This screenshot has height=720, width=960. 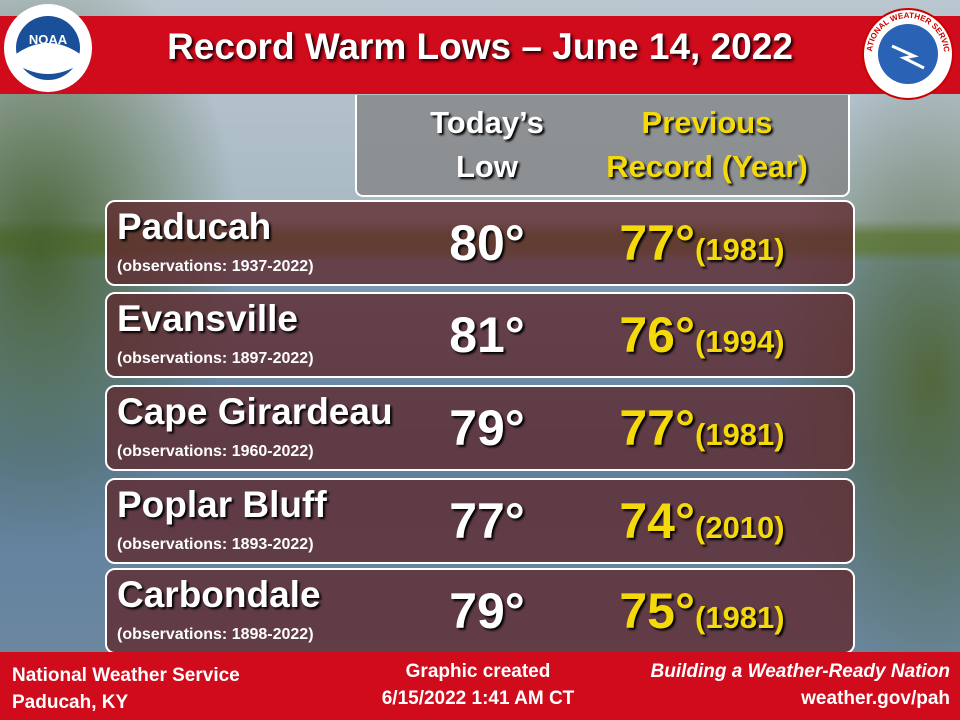 What do you see at coordinates (222, 504) in the screenshot?
I see `city-name: Poplar Bluff` at bounding box center [222, 504].